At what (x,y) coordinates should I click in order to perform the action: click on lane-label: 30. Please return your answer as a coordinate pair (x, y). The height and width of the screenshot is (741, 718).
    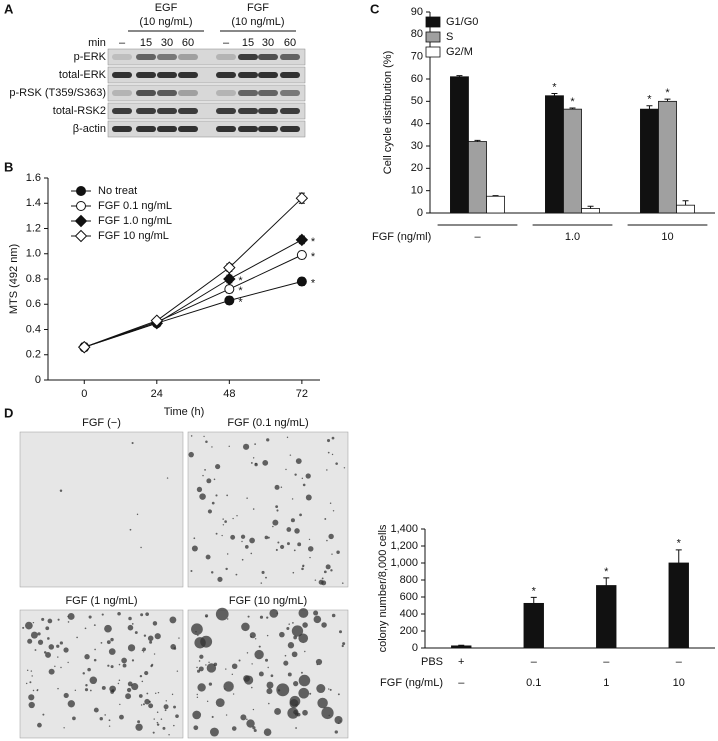
    Looking at the image, I should click on (167, 43).